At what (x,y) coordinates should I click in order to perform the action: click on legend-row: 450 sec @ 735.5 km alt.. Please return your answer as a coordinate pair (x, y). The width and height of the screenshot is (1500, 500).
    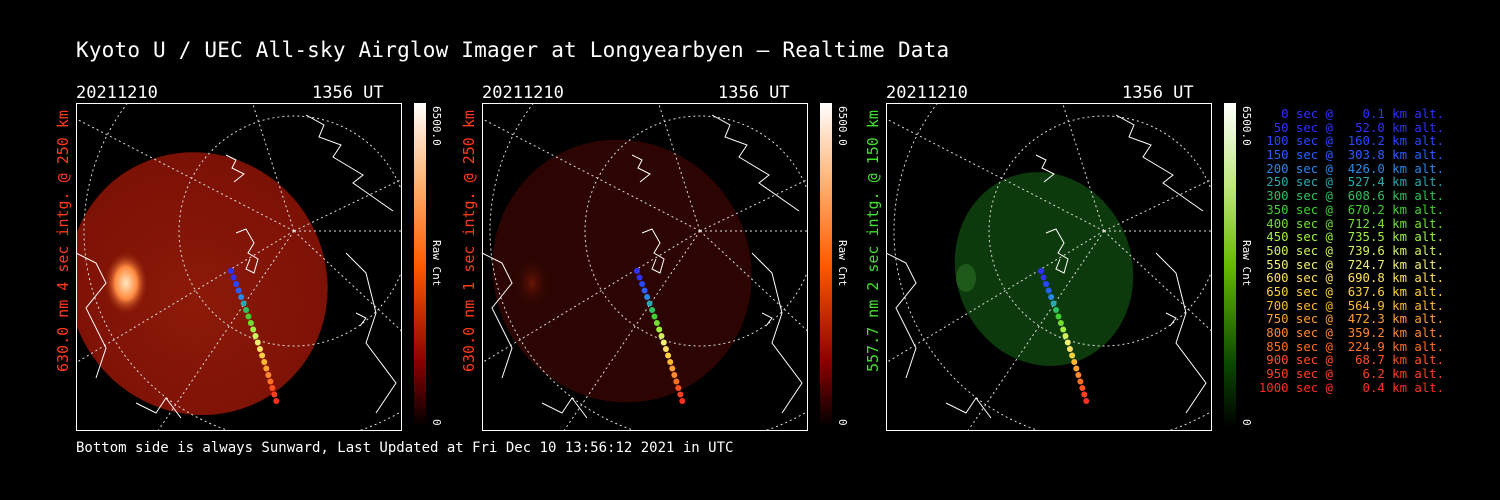
    Looking at the image, I should click on (1351, 237).